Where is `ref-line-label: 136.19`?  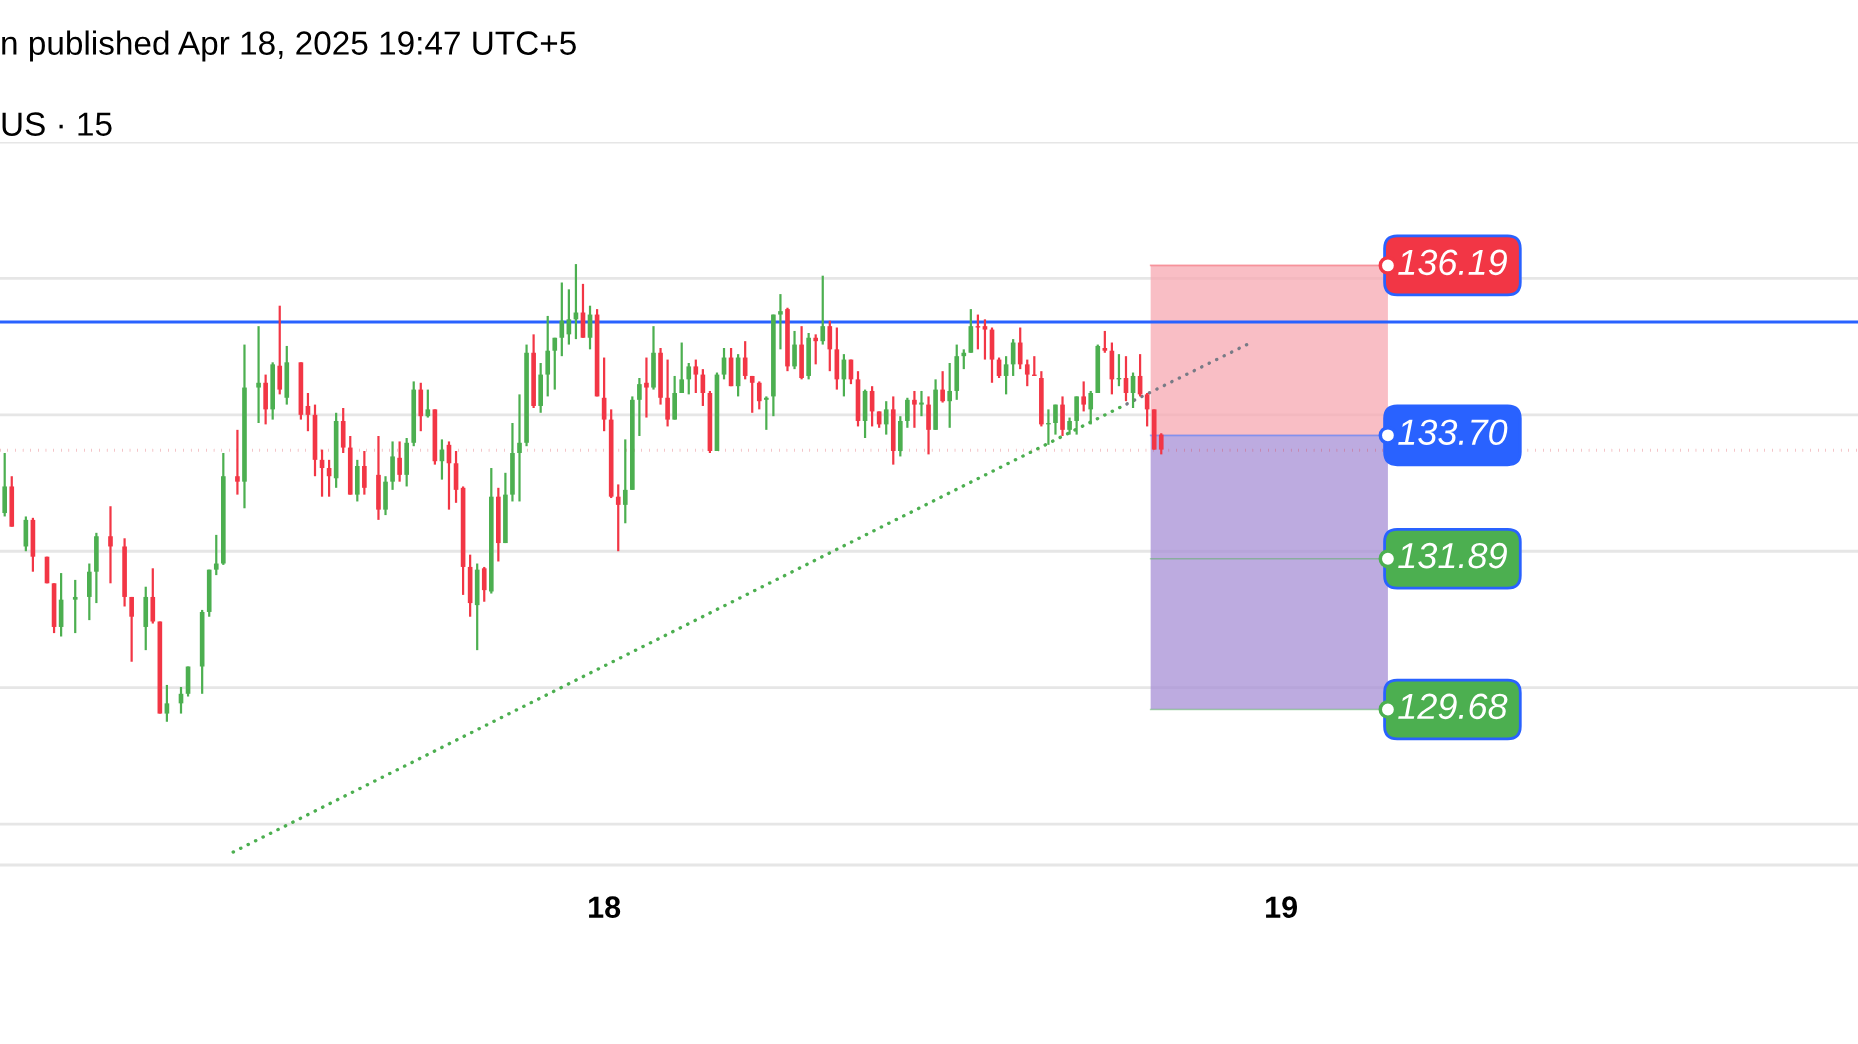
ref-line-label: 136.19 is located at coordinates (1452, 262).